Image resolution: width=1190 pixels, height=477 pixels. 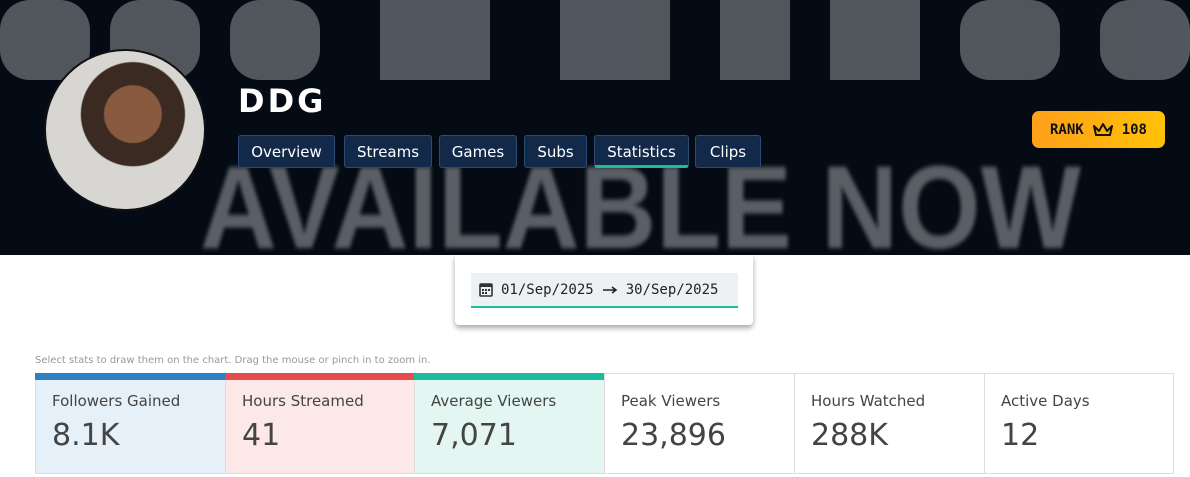 I want to click on nav-tab: Subs, so click(x=555, y=151).